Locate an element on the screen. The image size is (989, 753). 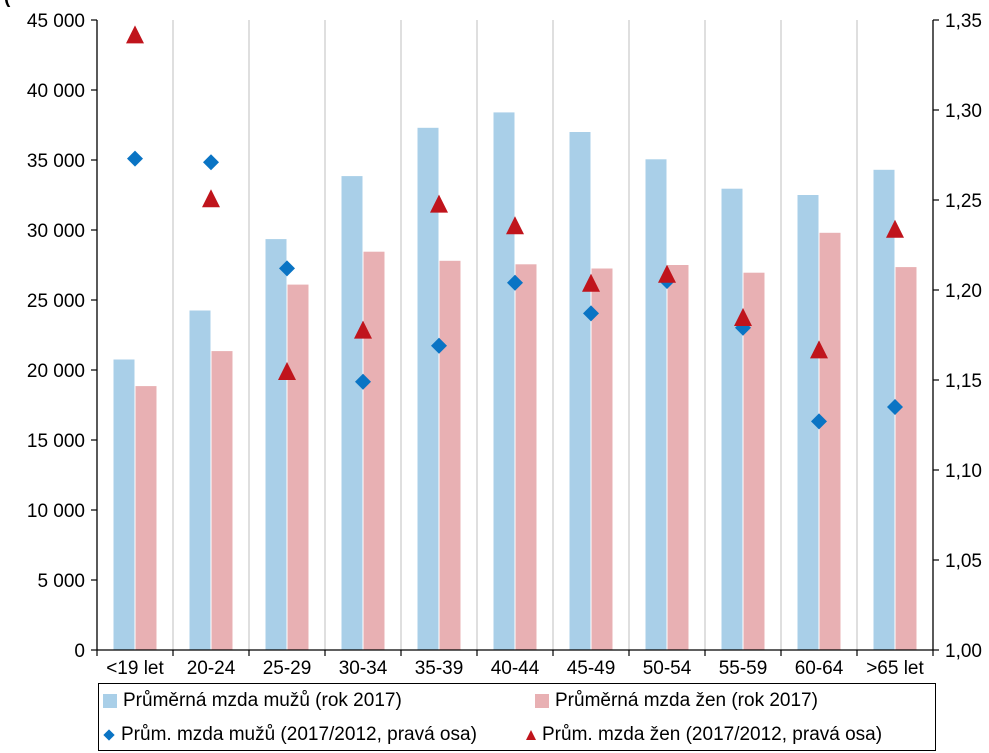
chart-title-cut: ( is located at coordinates (7, 4).